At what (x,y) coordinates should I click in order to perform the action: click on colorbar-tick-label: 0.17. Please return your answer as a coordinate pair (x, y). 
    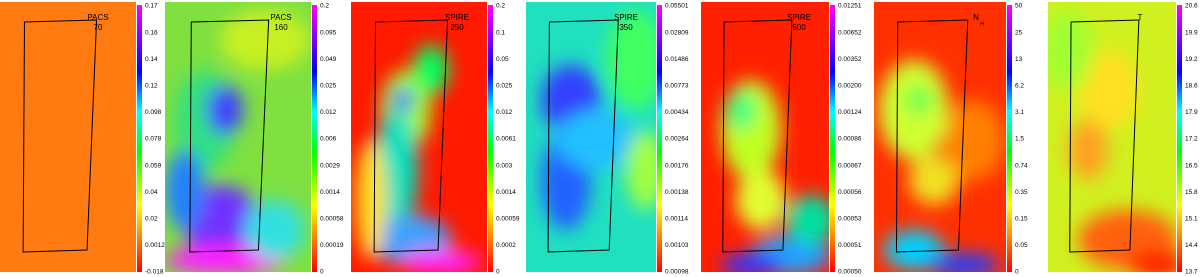
    Looking at the image, I should click on (151, 6).